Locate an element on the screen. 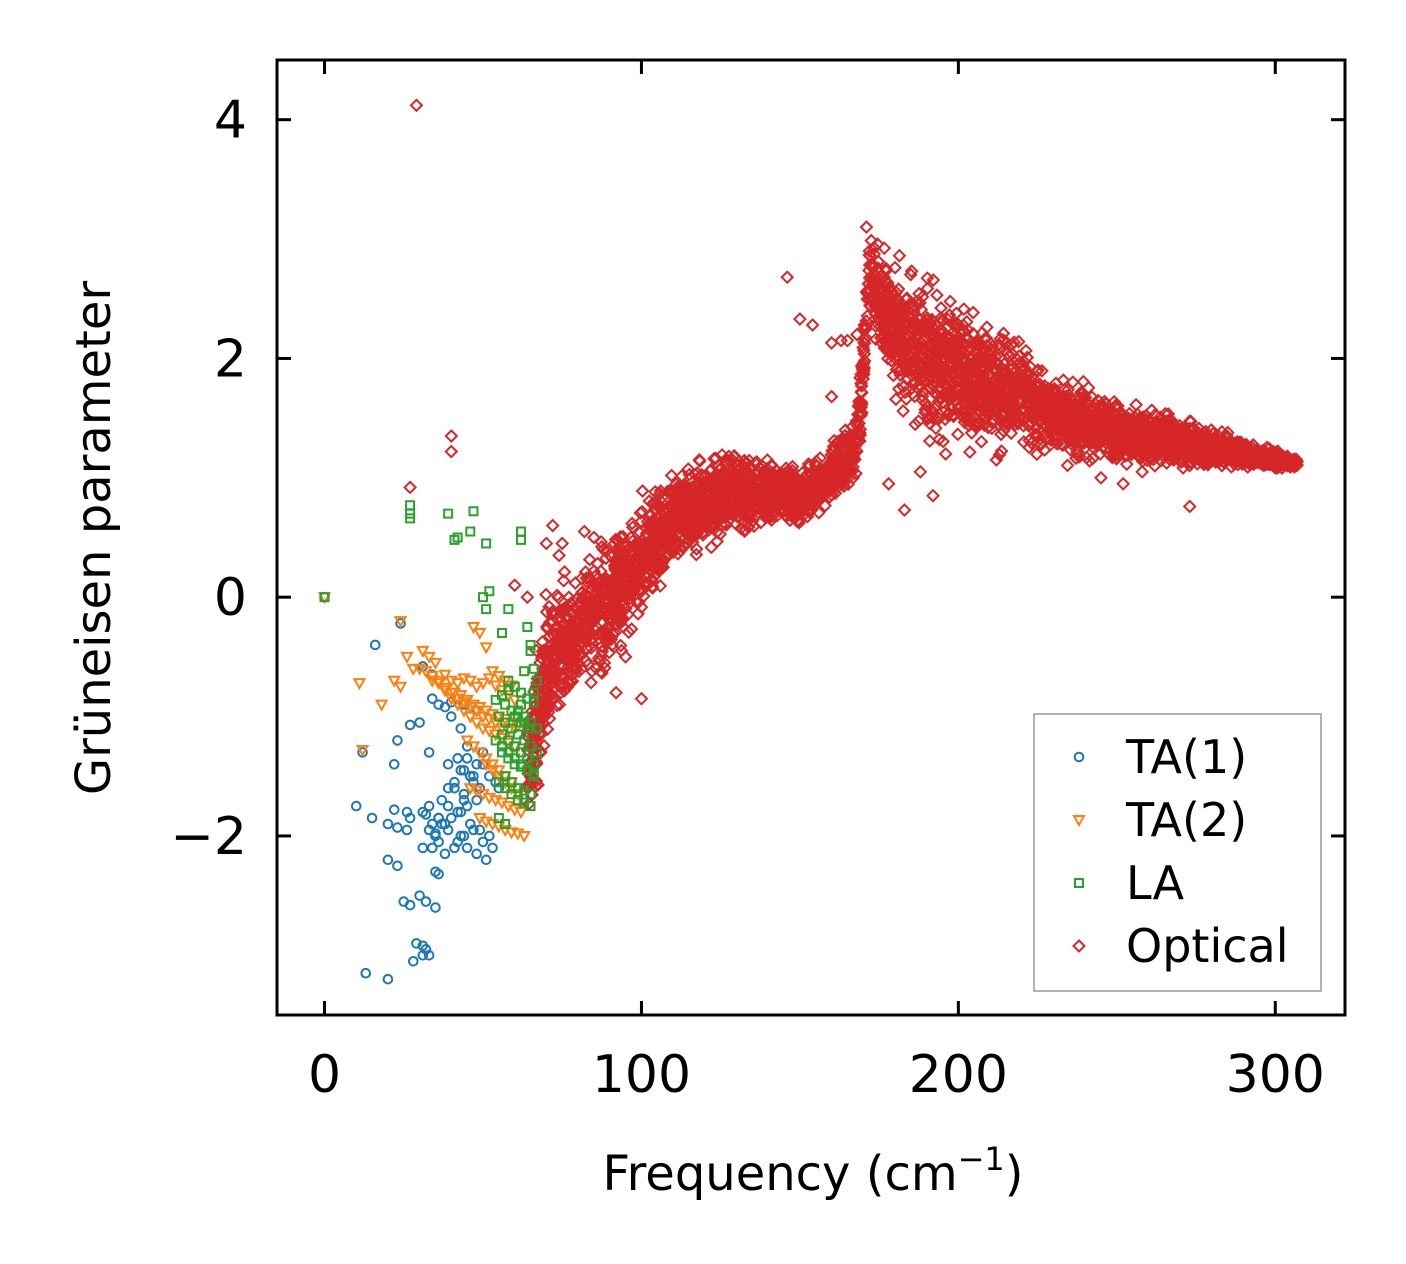  series-la is located at coordinates (430, 664).